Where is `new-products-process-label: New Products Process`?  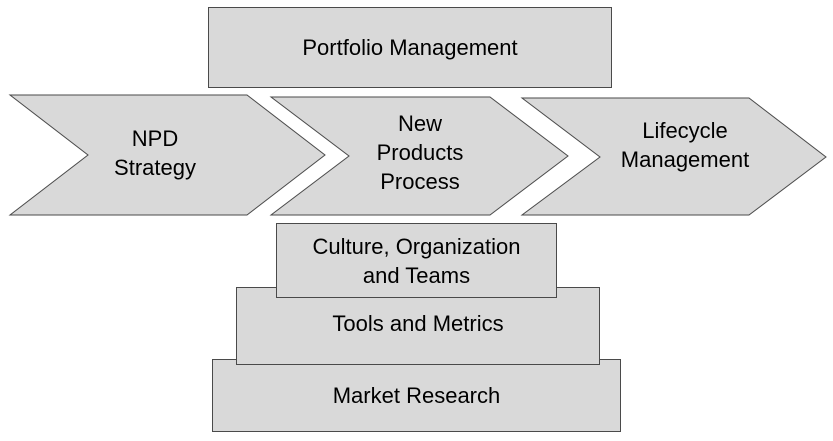
new-products-process-label: New Products Process is located at coordinates (420, 152).